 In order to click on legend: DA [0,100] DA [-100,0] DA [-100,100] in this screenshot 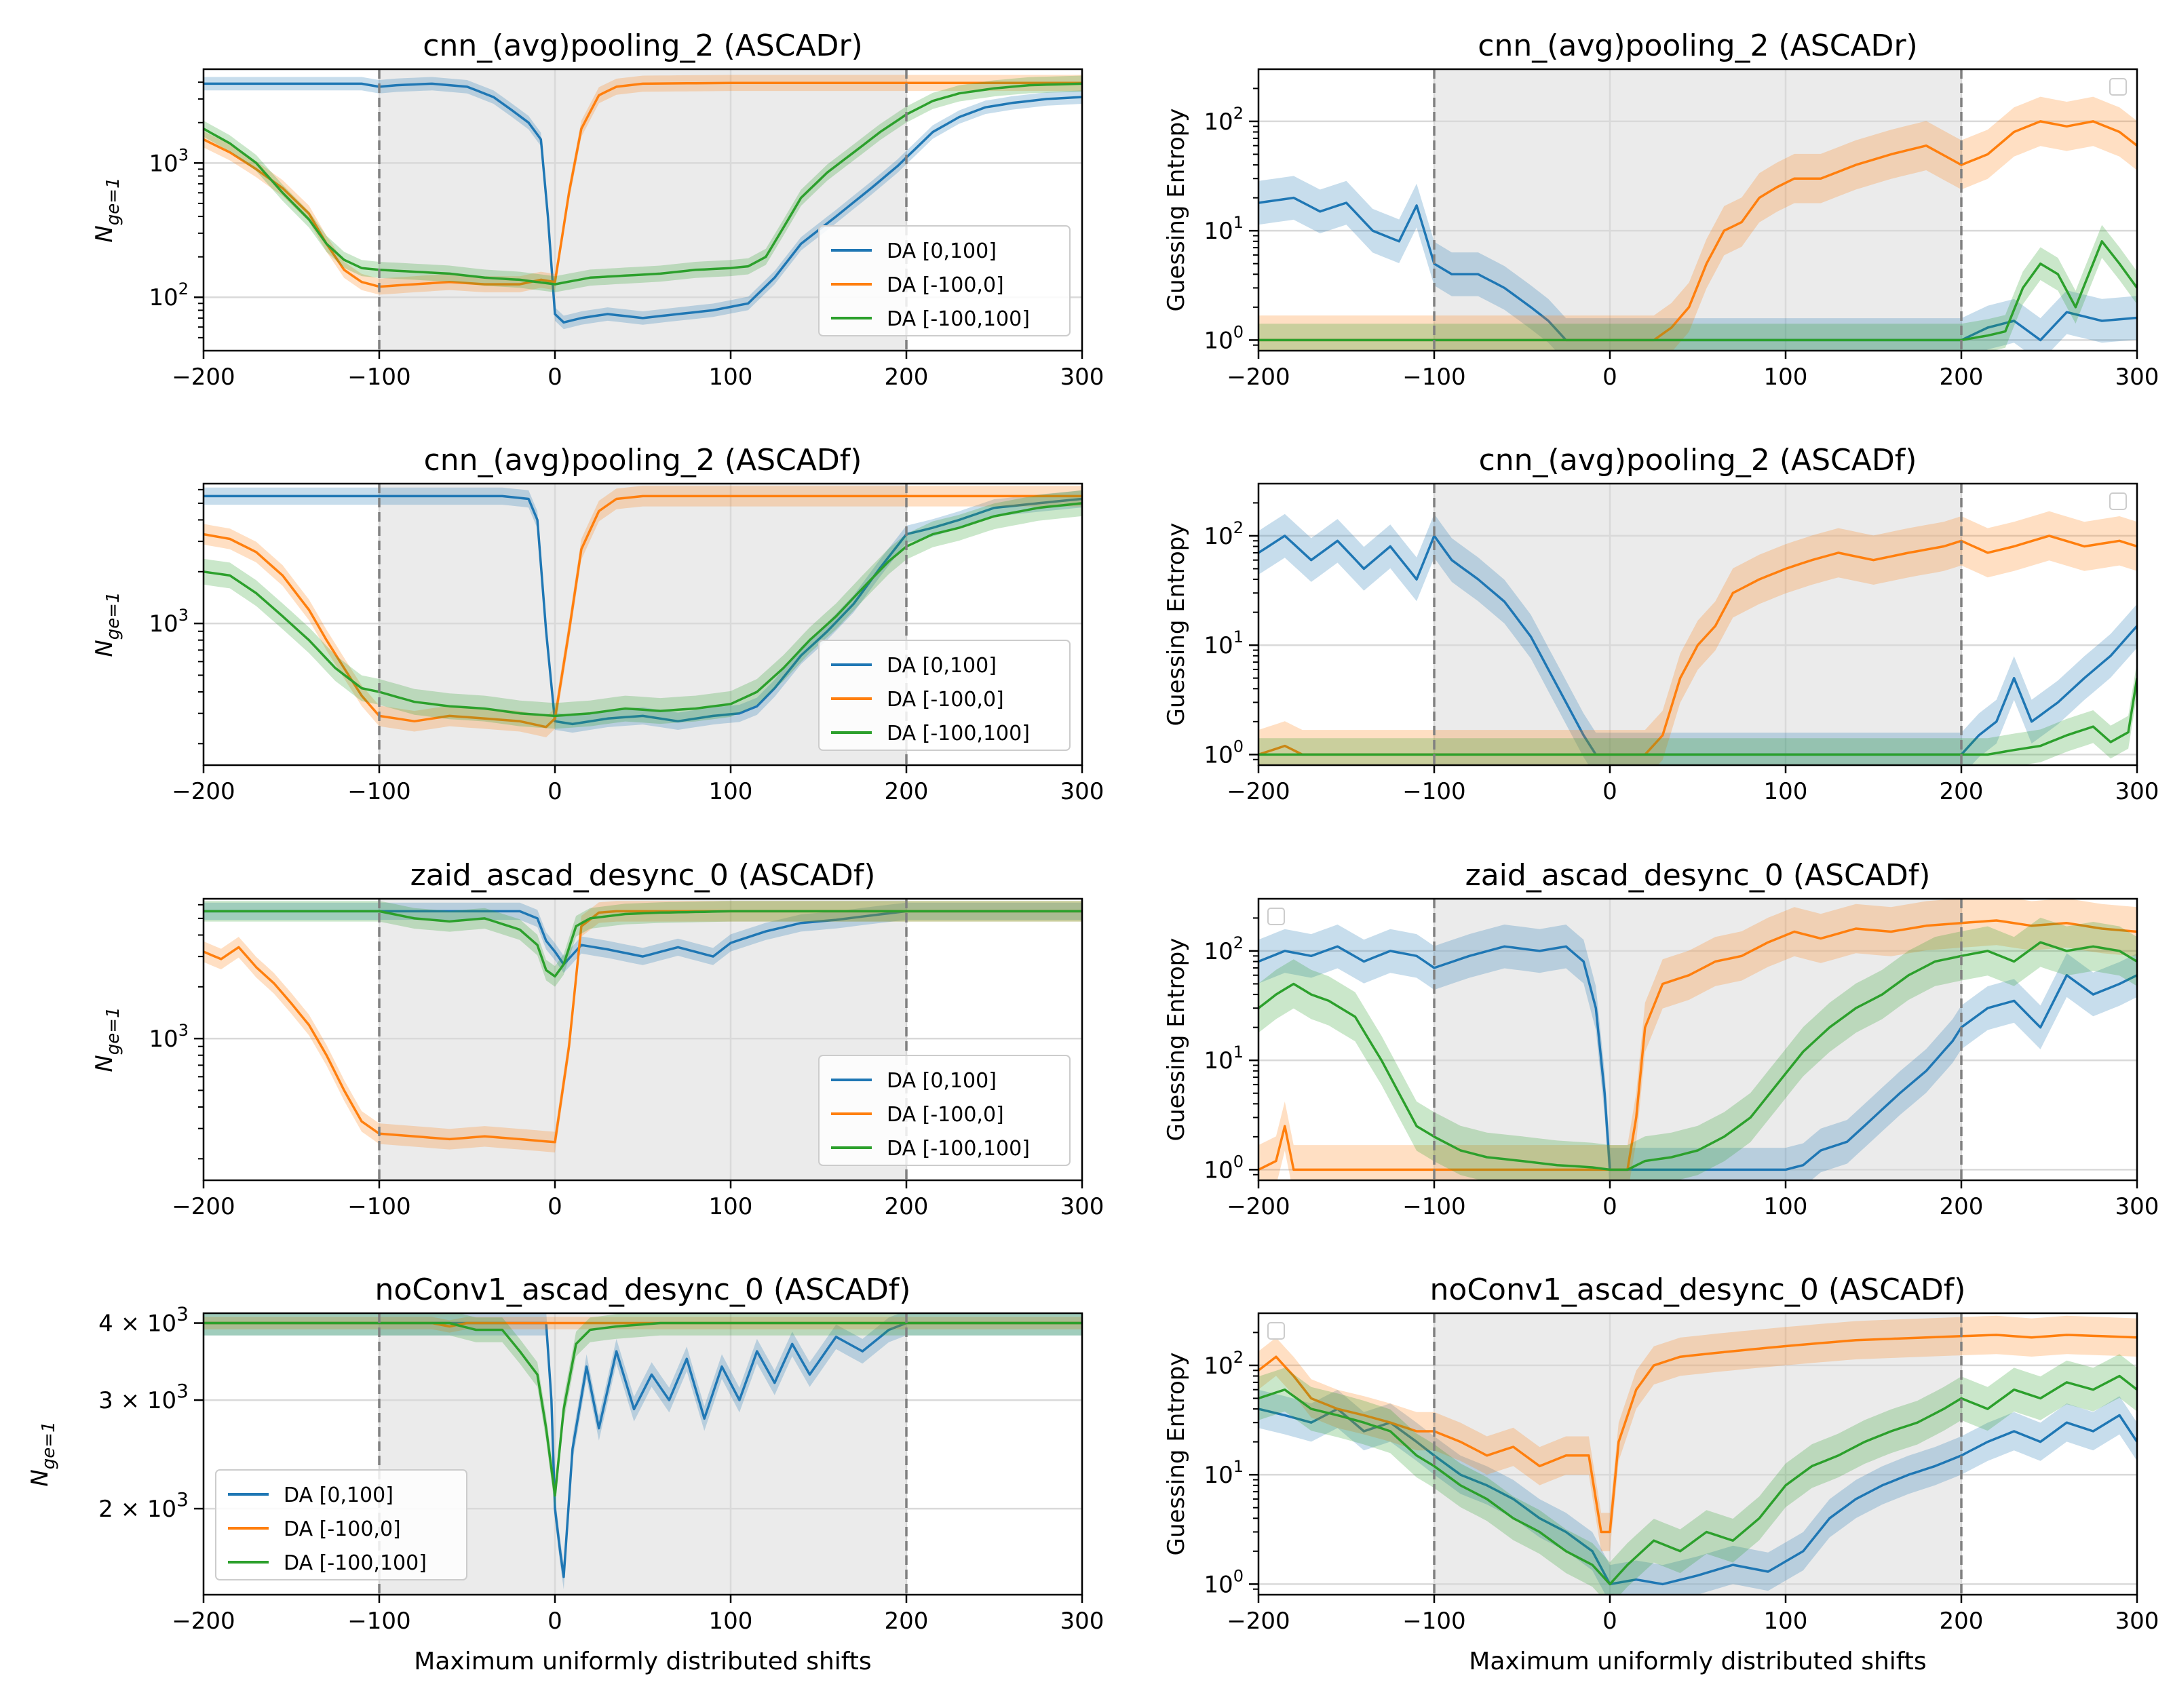, I will do `click(341, 1524)`.